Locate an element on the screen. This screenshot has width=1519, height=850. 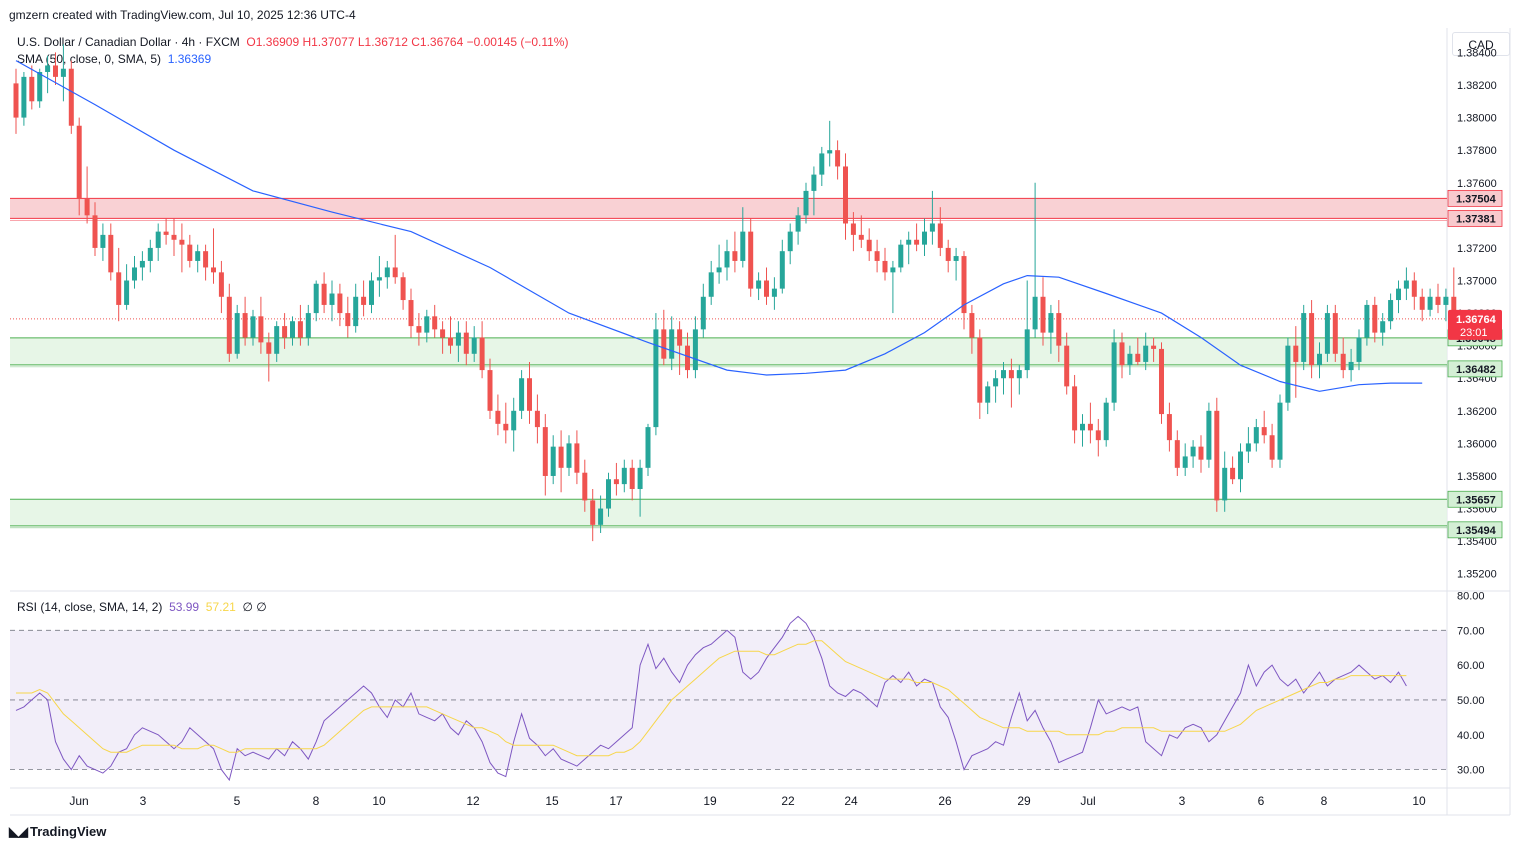
price-tick-label: 1.35200 is located at coordinates (1477, 575).